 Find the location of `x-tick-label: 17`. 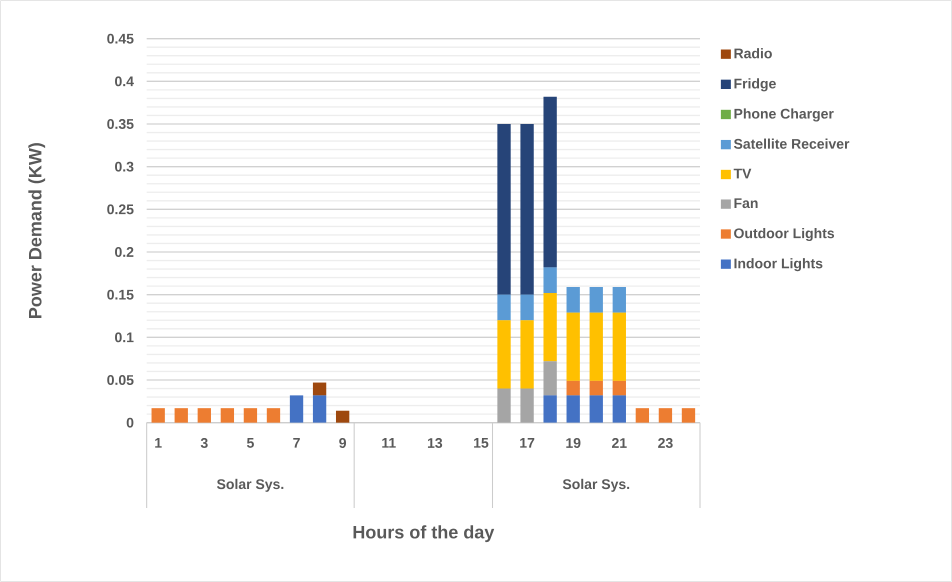

x-tick-label: 17 is located at coordinates (527, 443).